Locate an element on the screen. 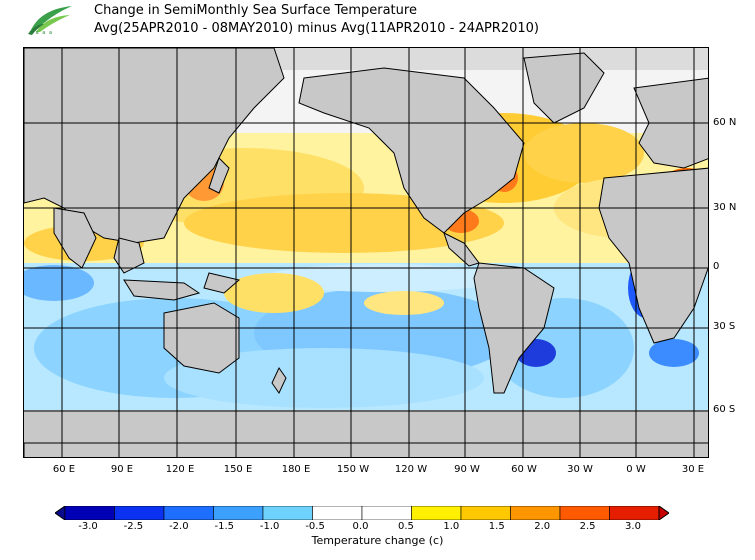 The height and width of the screenshot is (560, 755). central-america-landmass is located at coordinates (461, 249).